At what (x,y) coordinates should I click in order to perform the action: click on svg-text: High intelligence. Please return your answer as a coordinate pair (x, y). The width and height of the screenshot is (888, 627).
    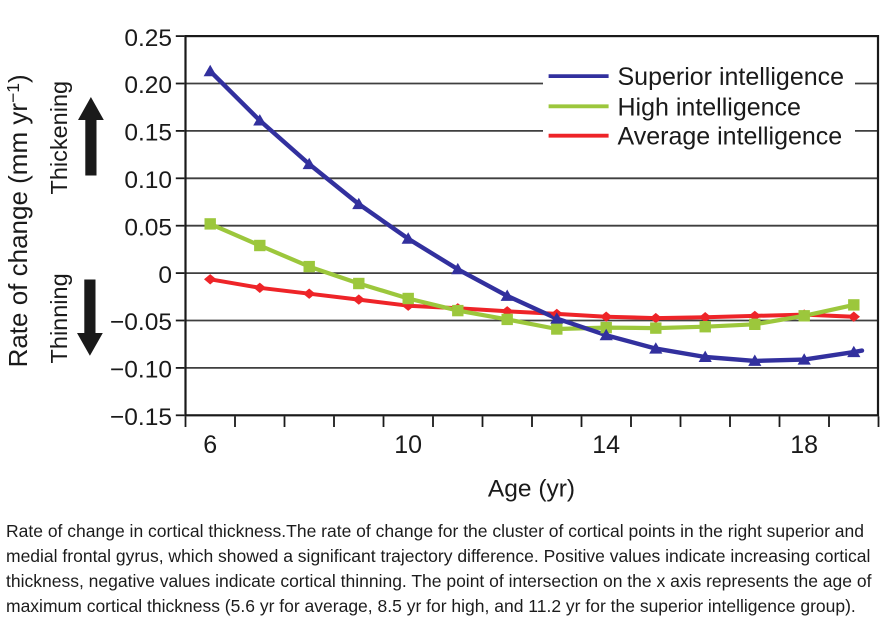
    Looking at the image, I should click on (709, 107).